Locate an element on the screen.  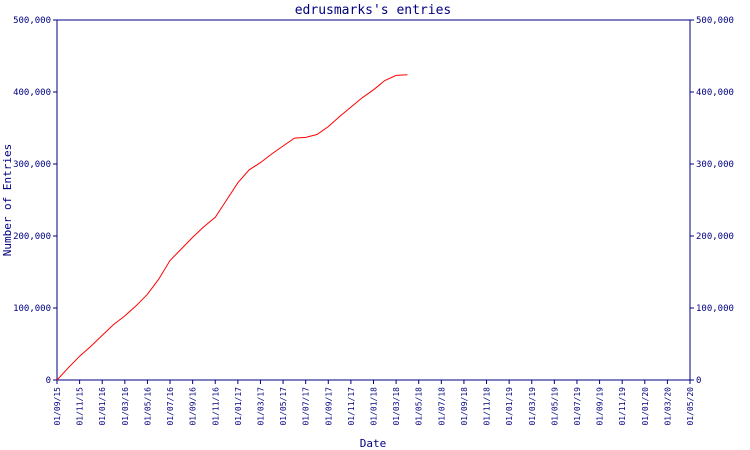
y-tick-label-left: 500,000 is located at coordinates (32, 21).